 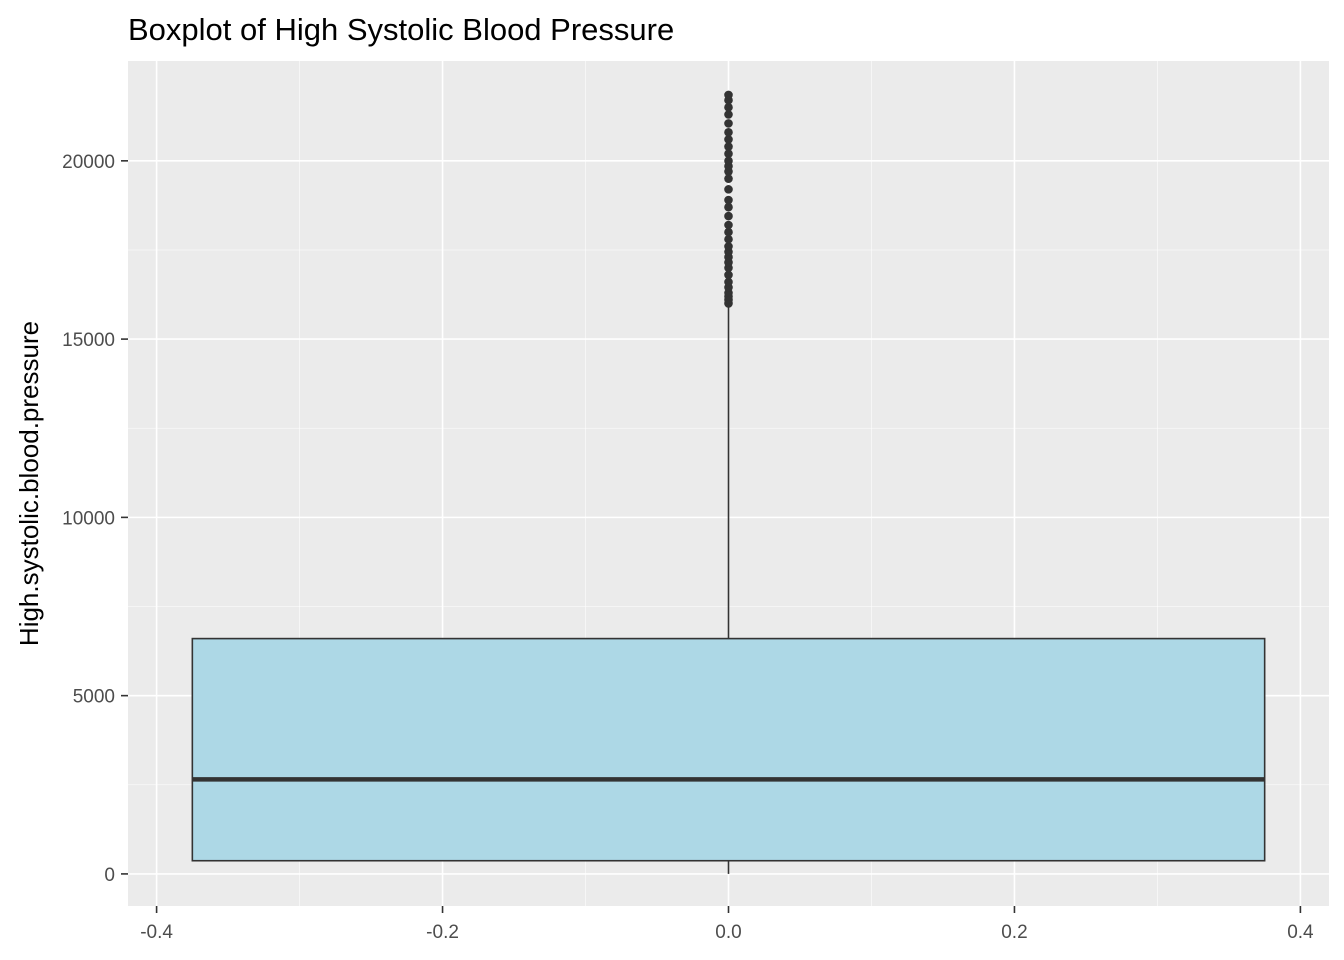 What do you see at coordinates (442, 932) in the screenshot?
I see `x-tick-label: -0.2` at bounding box center [442, 932].